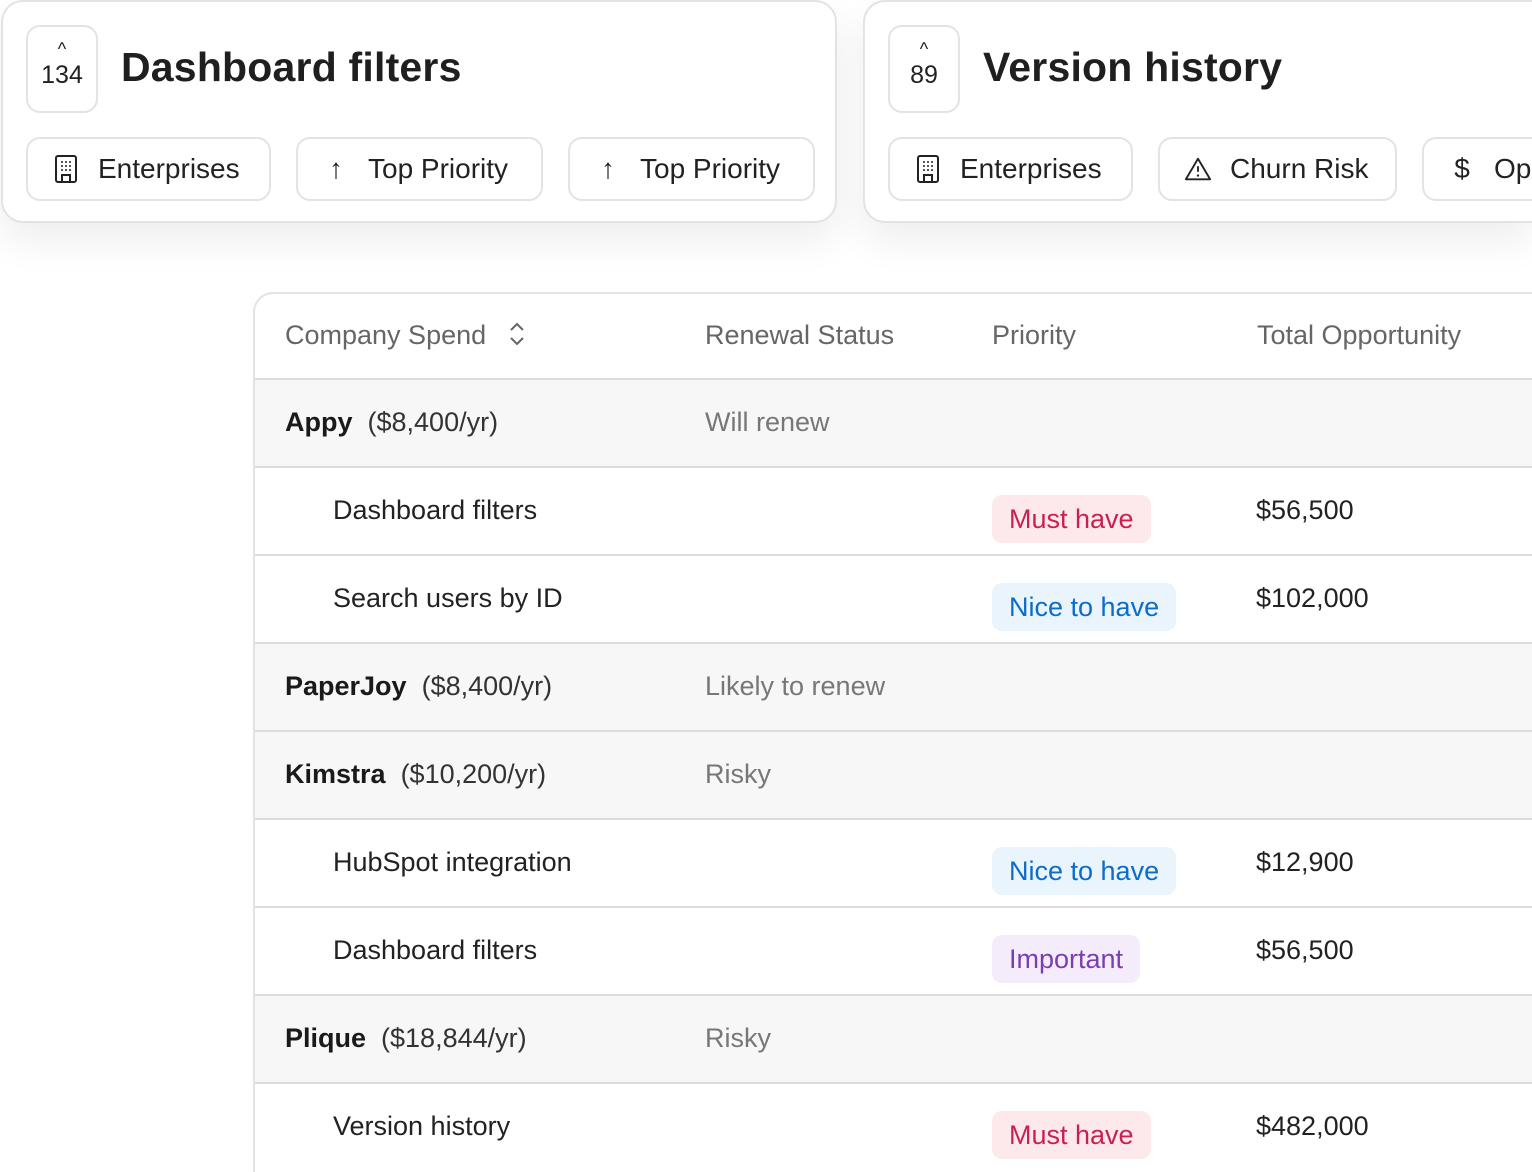 The width and height of the screenshot is (1532, 1172). I want to click on priority-badge: Important, so click(1066, 959).